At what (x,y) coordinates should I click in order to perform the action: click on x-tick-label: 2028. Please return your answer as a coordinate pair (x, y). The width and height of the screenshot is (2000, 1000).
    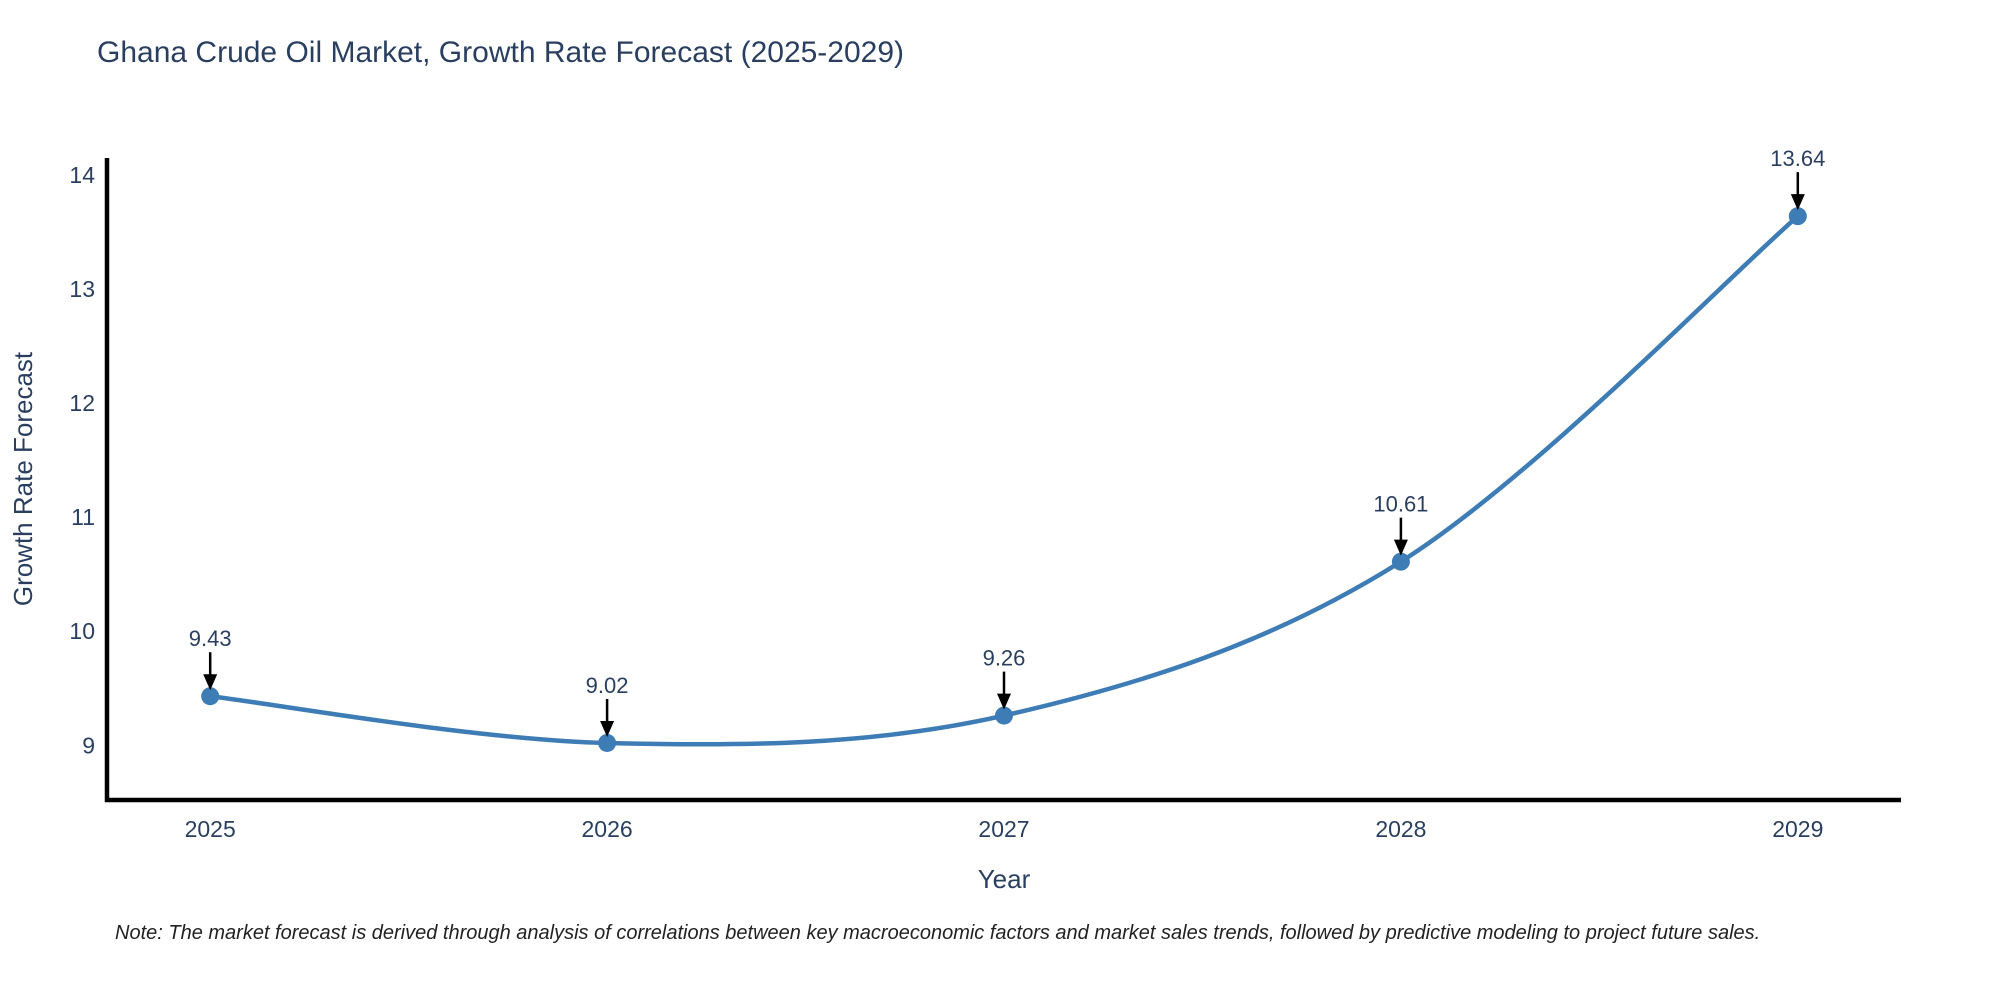
    Looking at the image, I should click on (1400, 829).